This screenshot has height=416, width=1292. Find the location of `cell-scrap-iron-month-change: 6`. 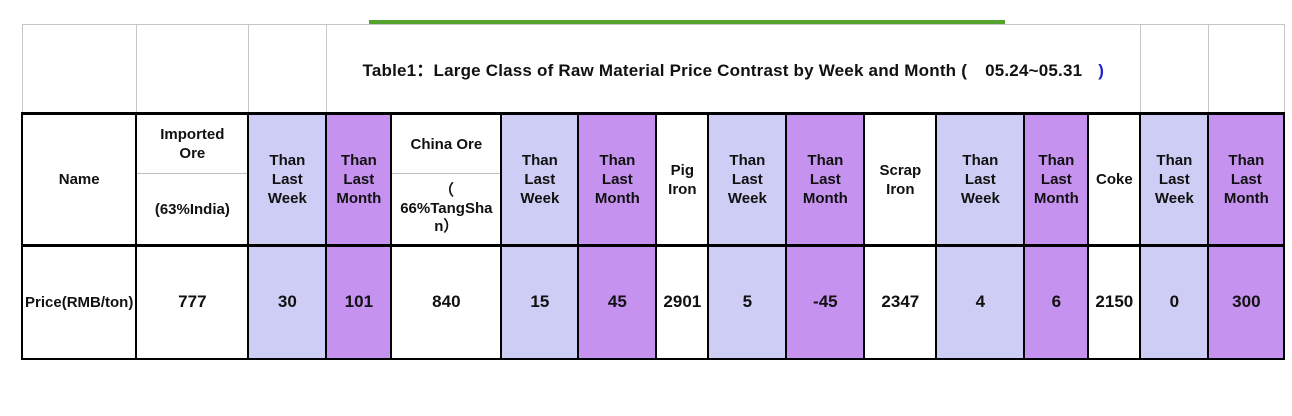

cell-scrap-iron-month-change: 6 is located at coordinates (1056, 302).